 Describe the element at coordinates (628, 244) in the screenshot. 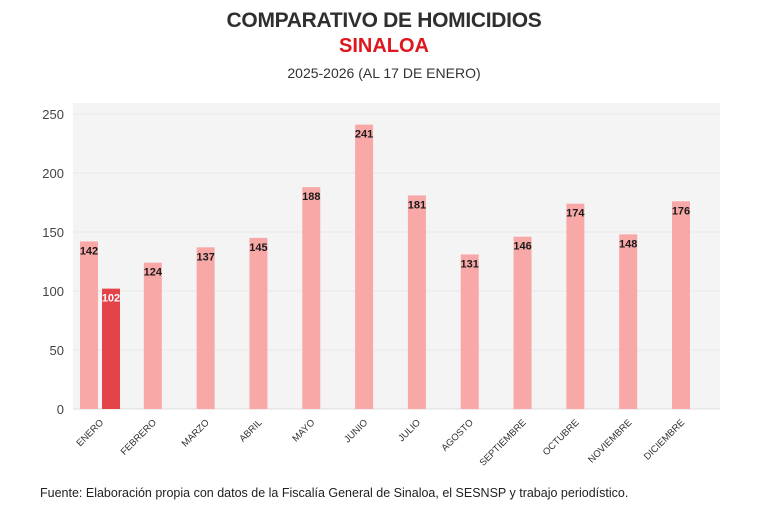

I see `data-label: 148` at that location.